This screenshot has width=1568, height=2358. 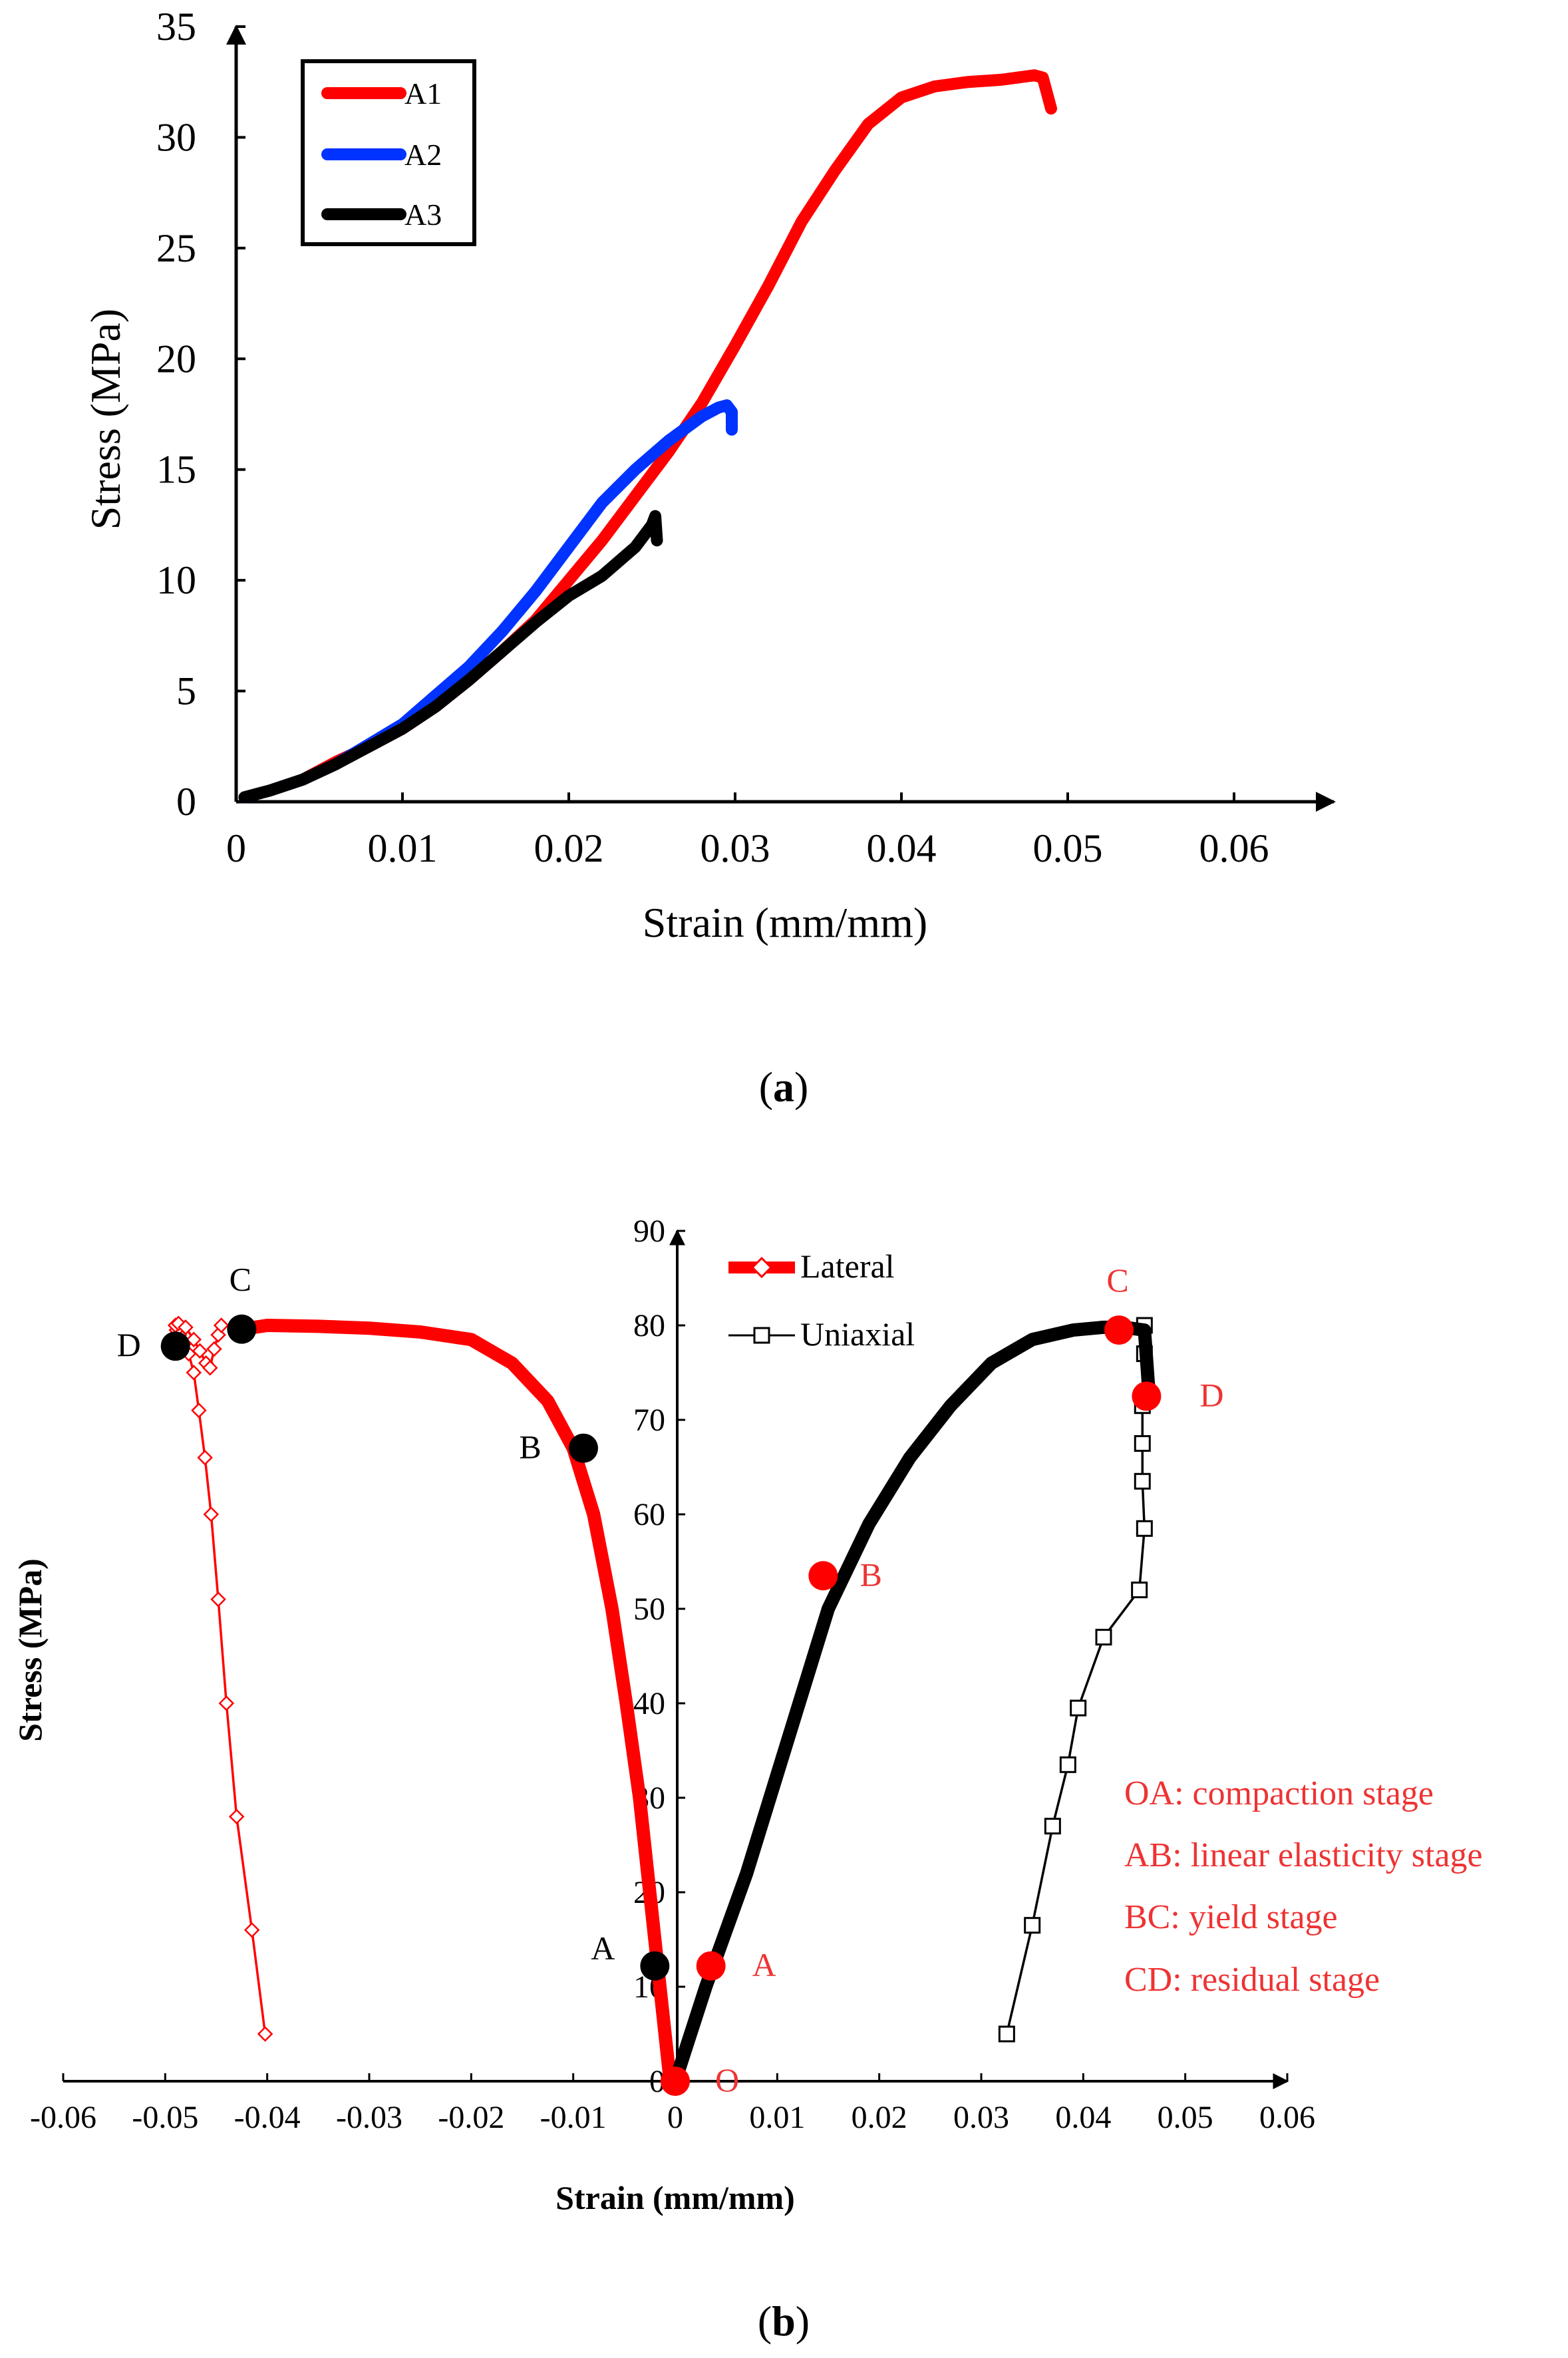 What do you see at coordinates (165, 2118) in the screenshot?
I see `panel-b-x-tick-label: -0.05` at bounding box center [165, 2118].